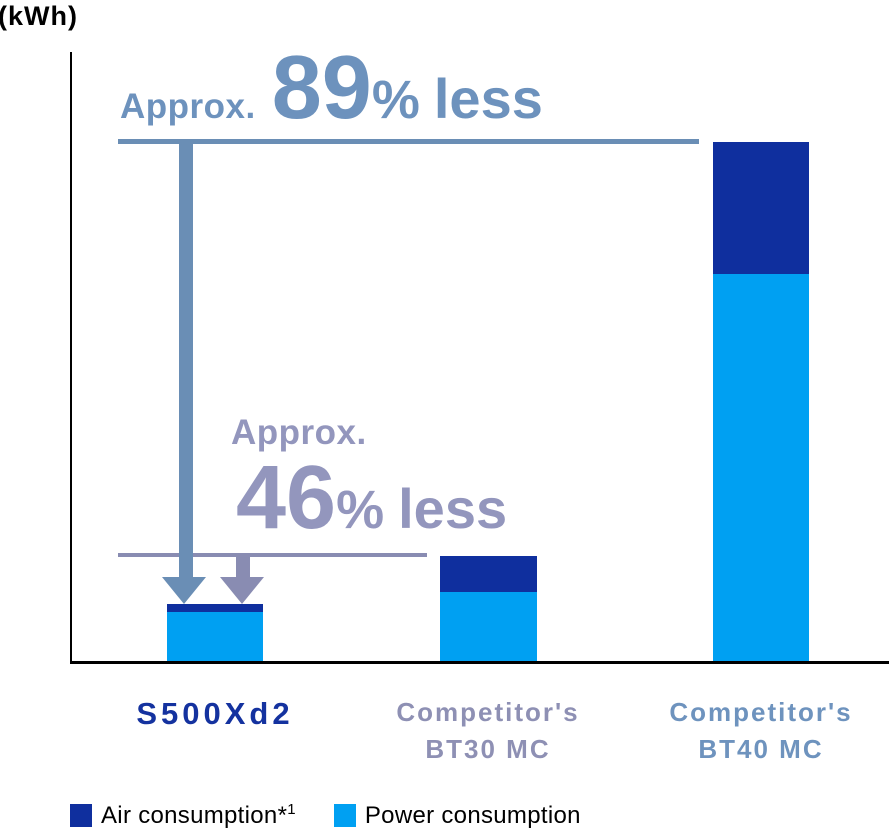 Image resolution: width=889 pixels, height=834 pixels. What do you see at coordinates (186, 358) in the screenshot?
I see `down-arrow-89-icon` at bounding box center [186, 358].